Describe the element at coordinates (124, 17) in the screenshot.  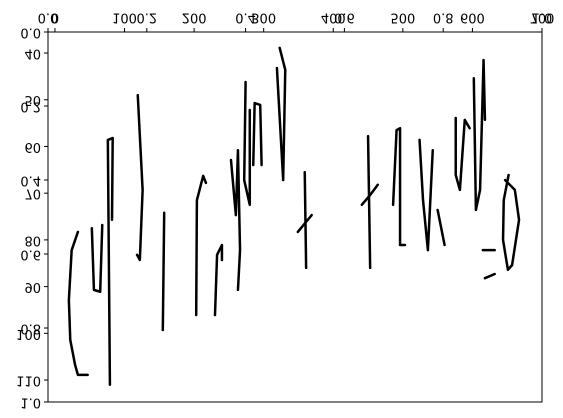
I see `x-tick-label: 100` at that location.